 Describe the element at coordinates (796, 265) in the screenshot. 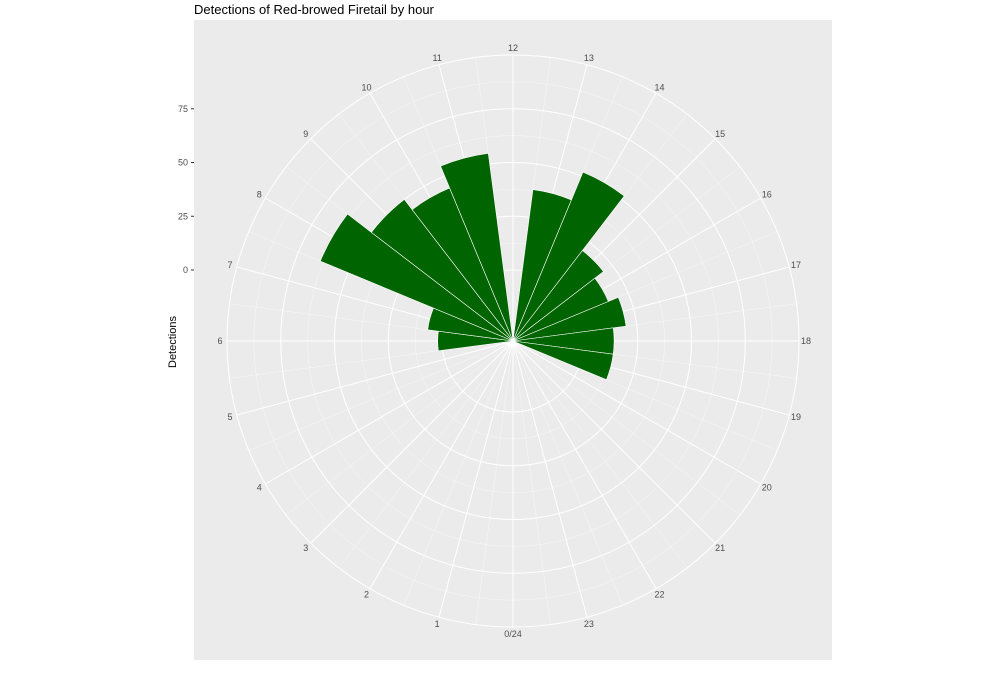

I see `hour-label-17: 17` at that location.